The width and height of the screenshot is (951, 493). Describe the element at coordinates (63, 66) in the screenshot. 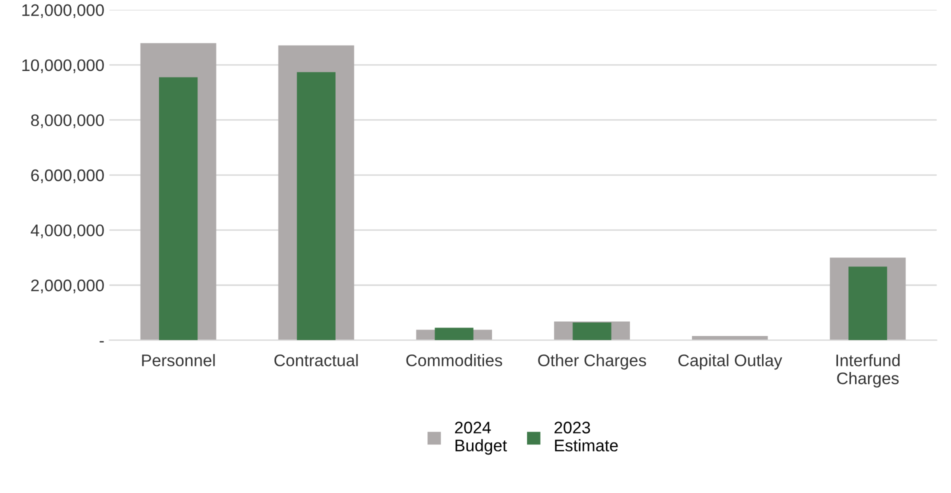

I see `y-tick-label: 10,000,000` at that location.